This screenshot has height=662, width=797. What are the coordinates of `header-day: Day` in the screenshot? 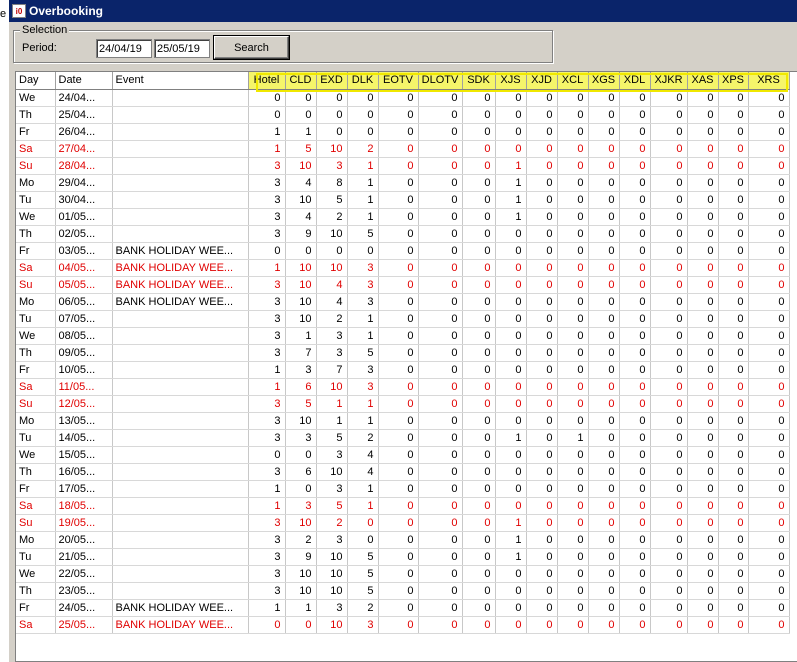 It's located at (36, 81).